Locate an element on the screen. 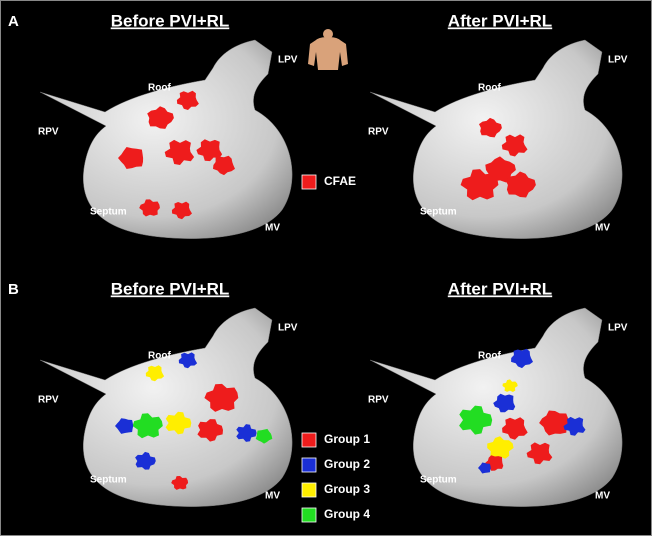 The width and height of the screenshot is (652, 536). legend-label: Group 2 is located at coordinates (347, 464).